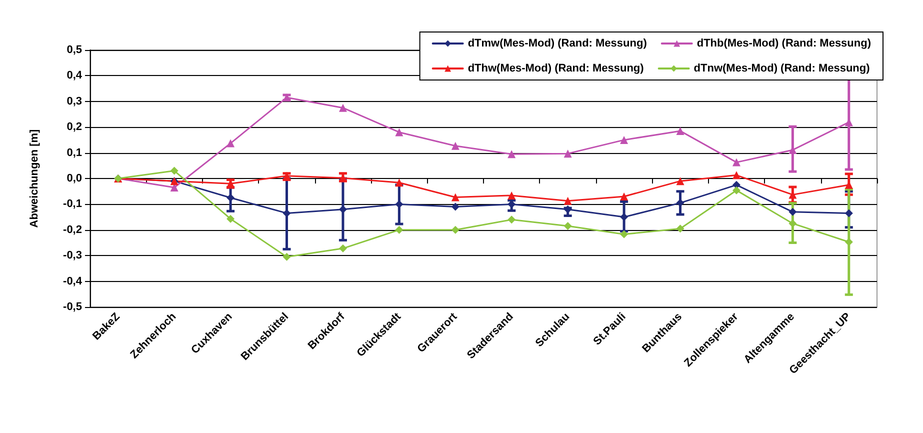 This screenshot has height=433, width=923. I want to click on y-tick-label: 0,0, so click(74, 178).